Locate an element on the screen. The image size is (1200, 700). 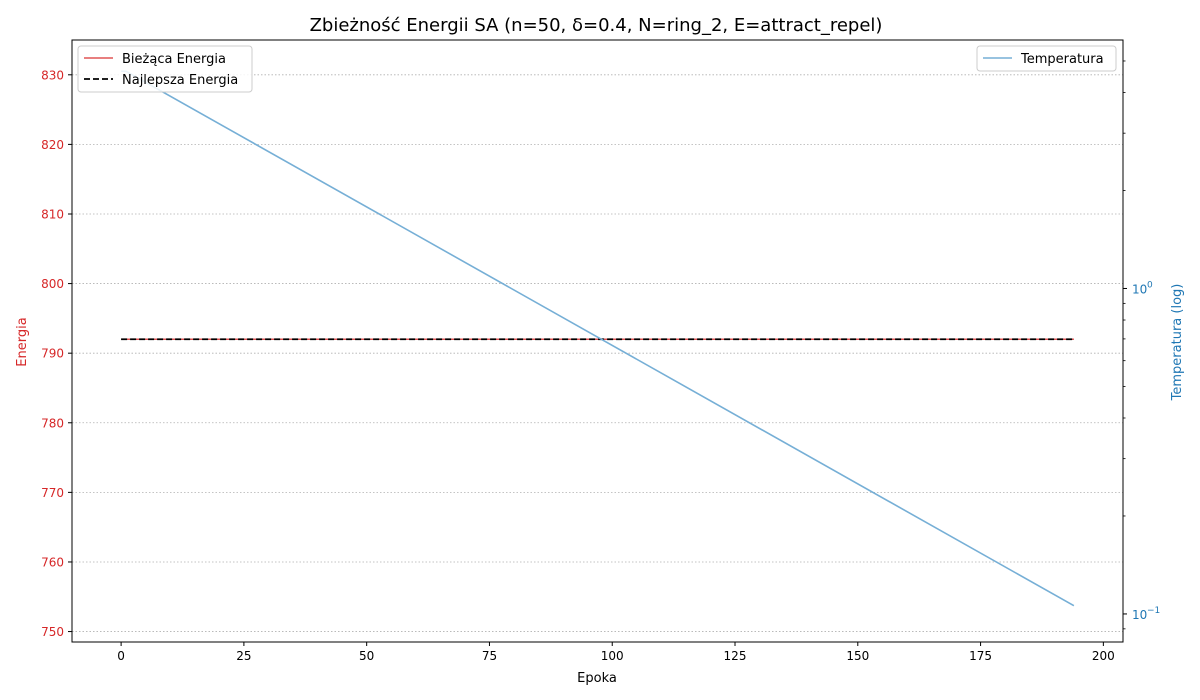
y-left-tick-label: 780 is located at coordinates (52, 423).